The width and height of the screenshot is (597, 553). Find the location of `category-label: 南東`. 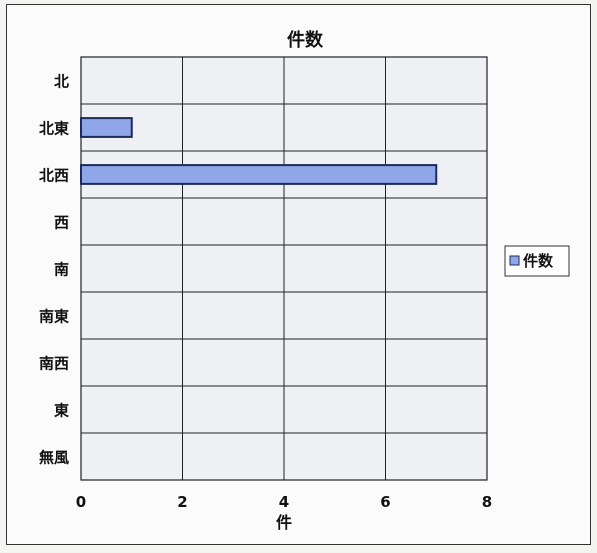

category-label: 南東 is located at coordinates (54, 317).